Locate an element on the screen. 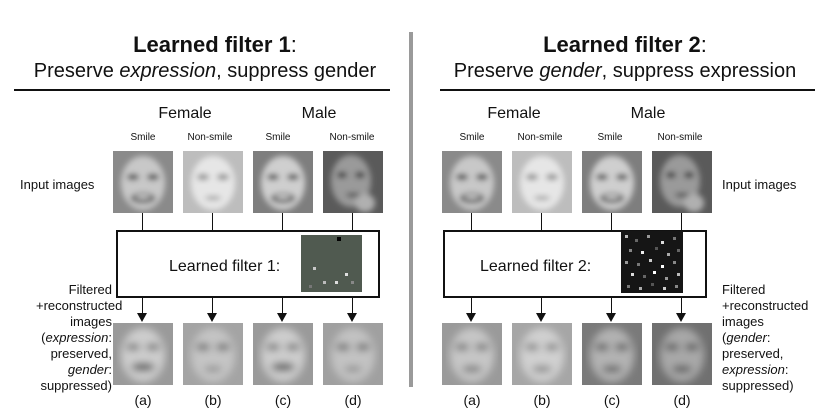 This screenshot has height=411, width=830. panel2-class-smile-male: Smile is located at coordinates (610, 137).